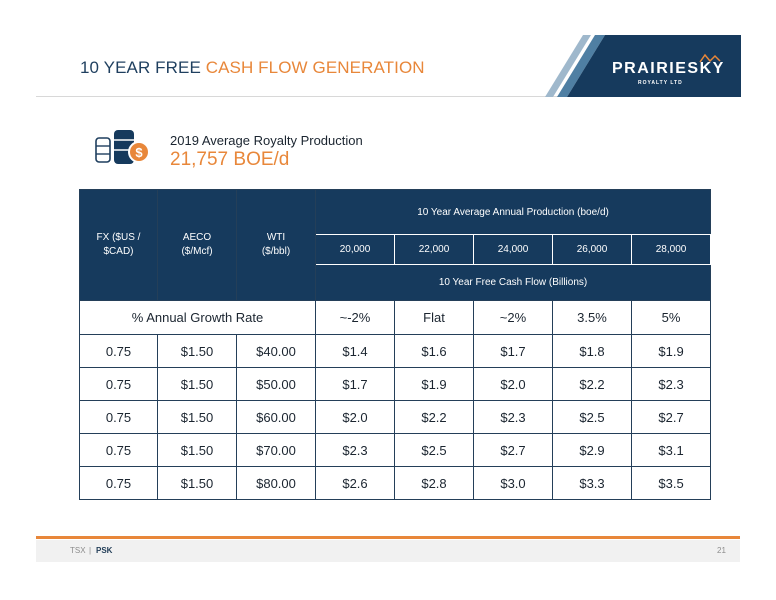 This screenshot has width=776, height=600. Describe the element at coordinates (276, 450) in the screenshot. I see `cell-wti: $70.00` at that location.